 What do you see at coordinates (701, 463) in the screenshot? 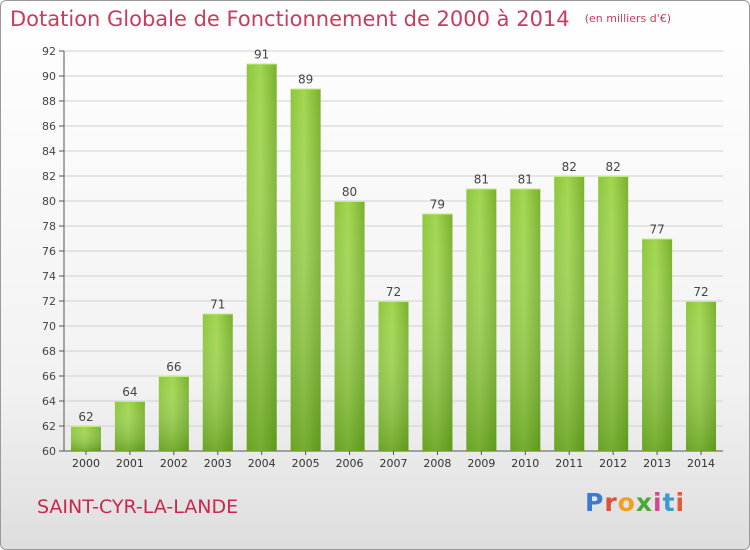
I see `x-tick-label: 2014` at bounding box center [701, 463].